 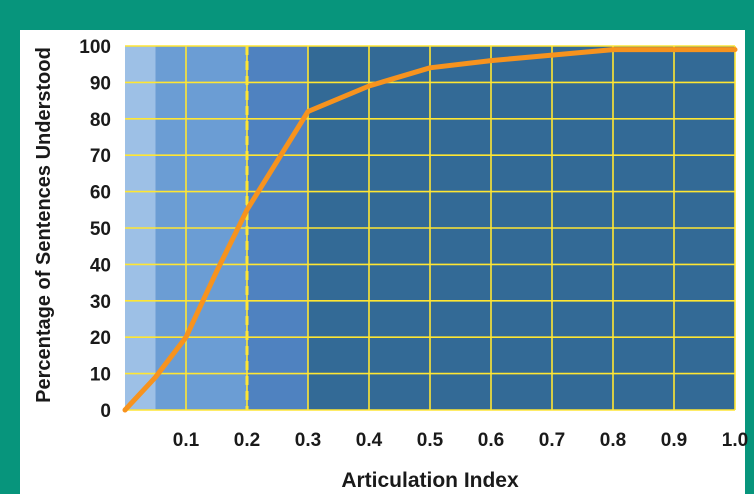 What do you see at coordinates (674, 440) in the screenshot?
I see `x-tick-label: 0.9` at bounding box center [674, 440].